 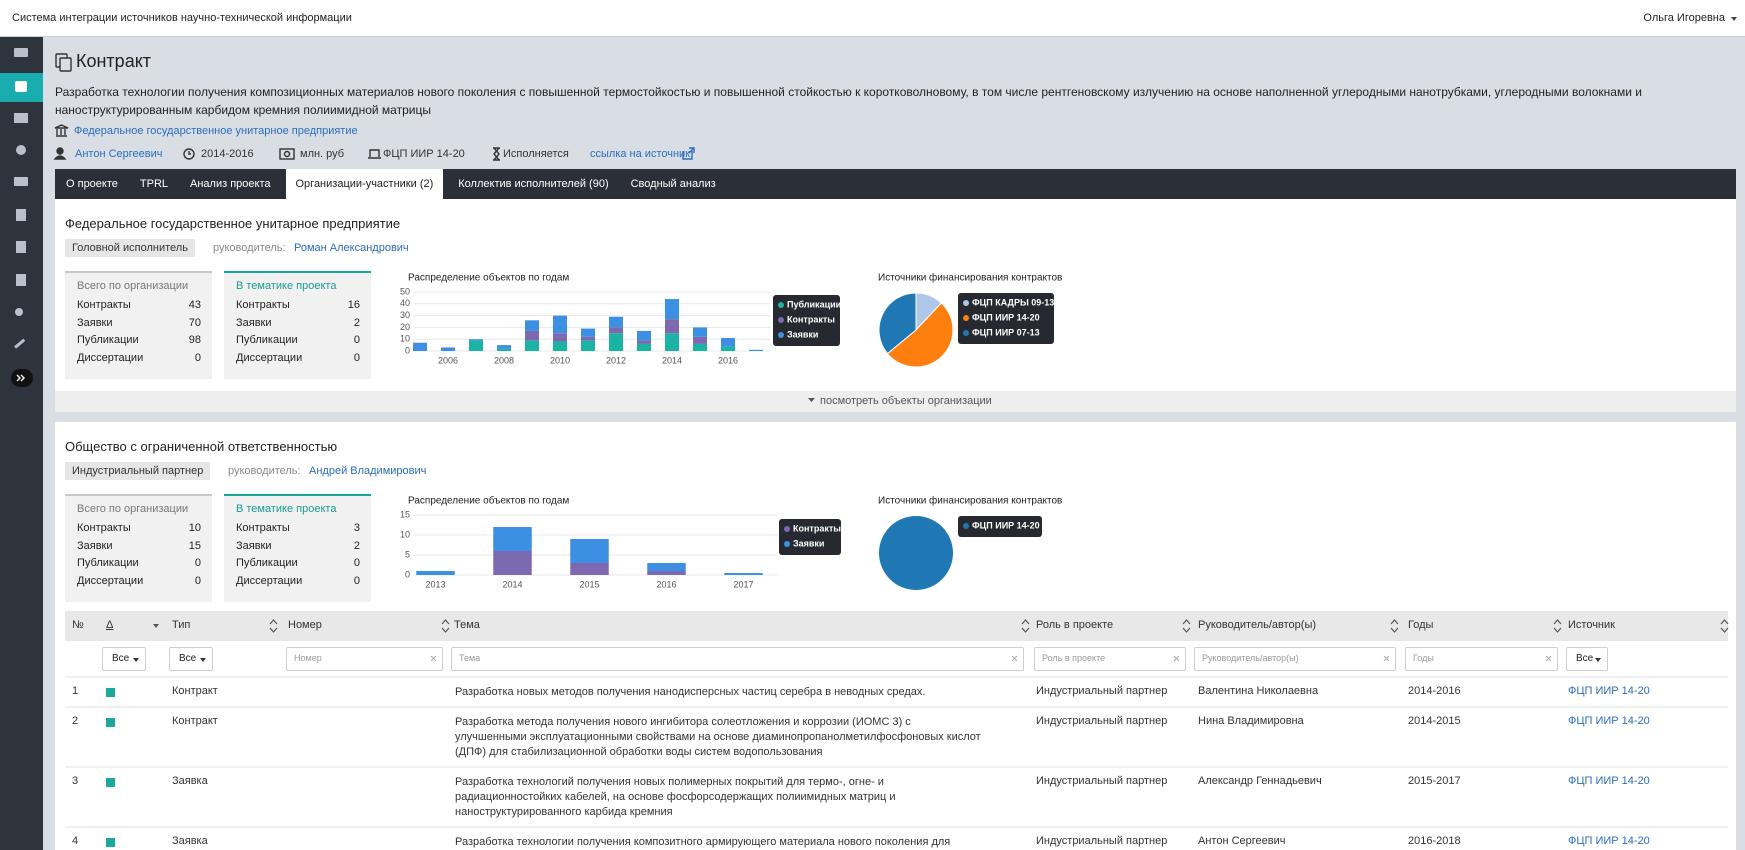 What do you see at coordinates (424, 154) in the screenshot?
I see `program: ФЦП ИИР 14-20` at bounding box center [424, 154].